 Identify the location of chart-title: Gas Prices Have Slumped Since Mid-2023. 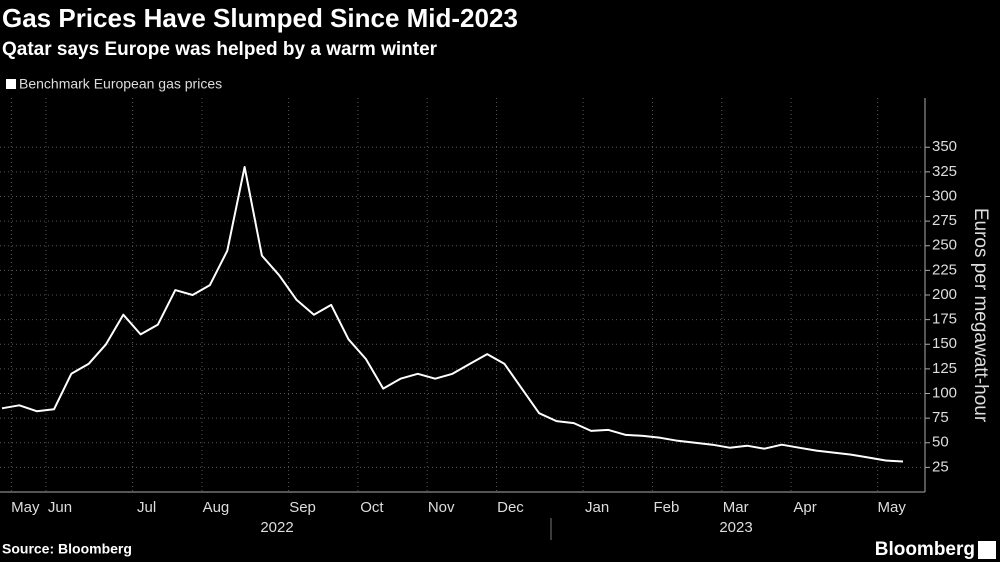
(260, 18).